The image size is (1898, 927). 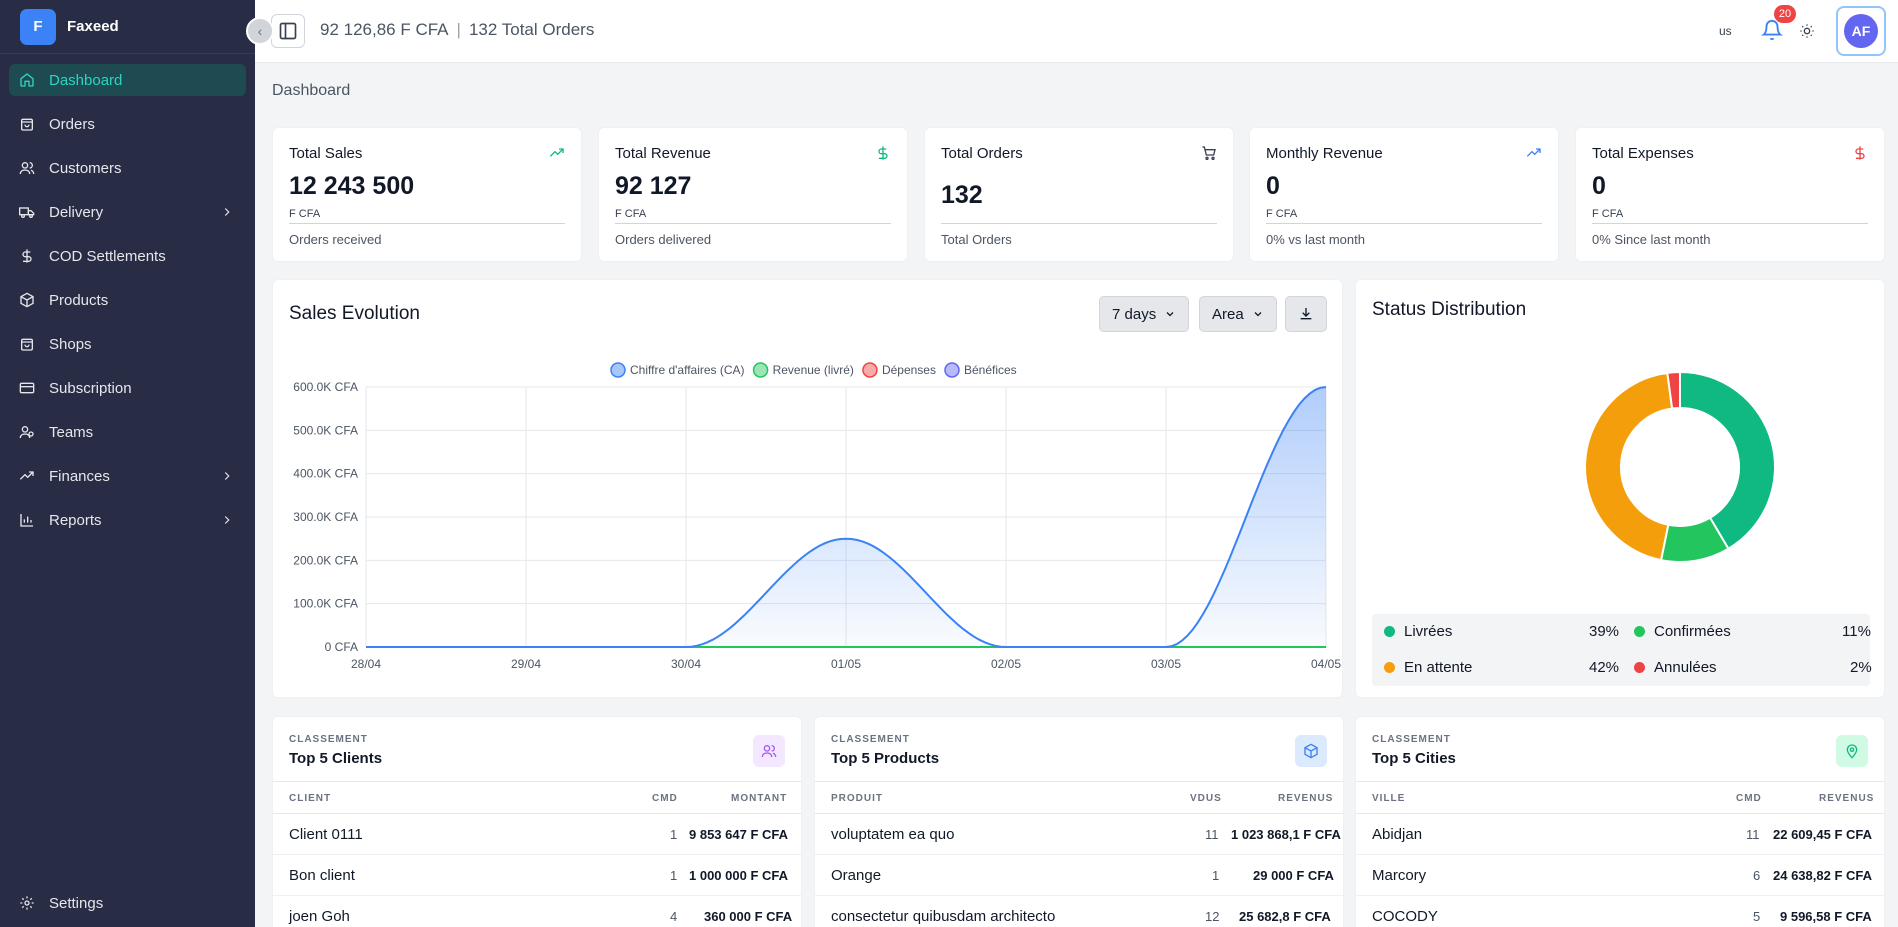 I want to click on kpi-value: 0, so click(x=1273, y=186).